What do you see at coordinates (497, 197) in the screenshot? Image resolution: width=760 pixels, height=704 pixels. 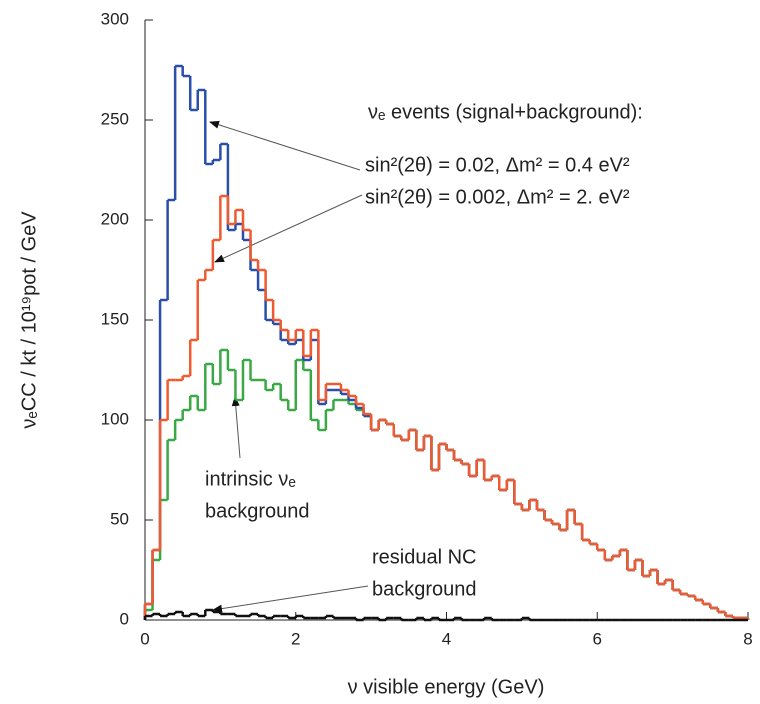 I see `annotation: sin²(2θ) = 0.002, Δm² = 2. eV²` at bounding box center [497, 197].